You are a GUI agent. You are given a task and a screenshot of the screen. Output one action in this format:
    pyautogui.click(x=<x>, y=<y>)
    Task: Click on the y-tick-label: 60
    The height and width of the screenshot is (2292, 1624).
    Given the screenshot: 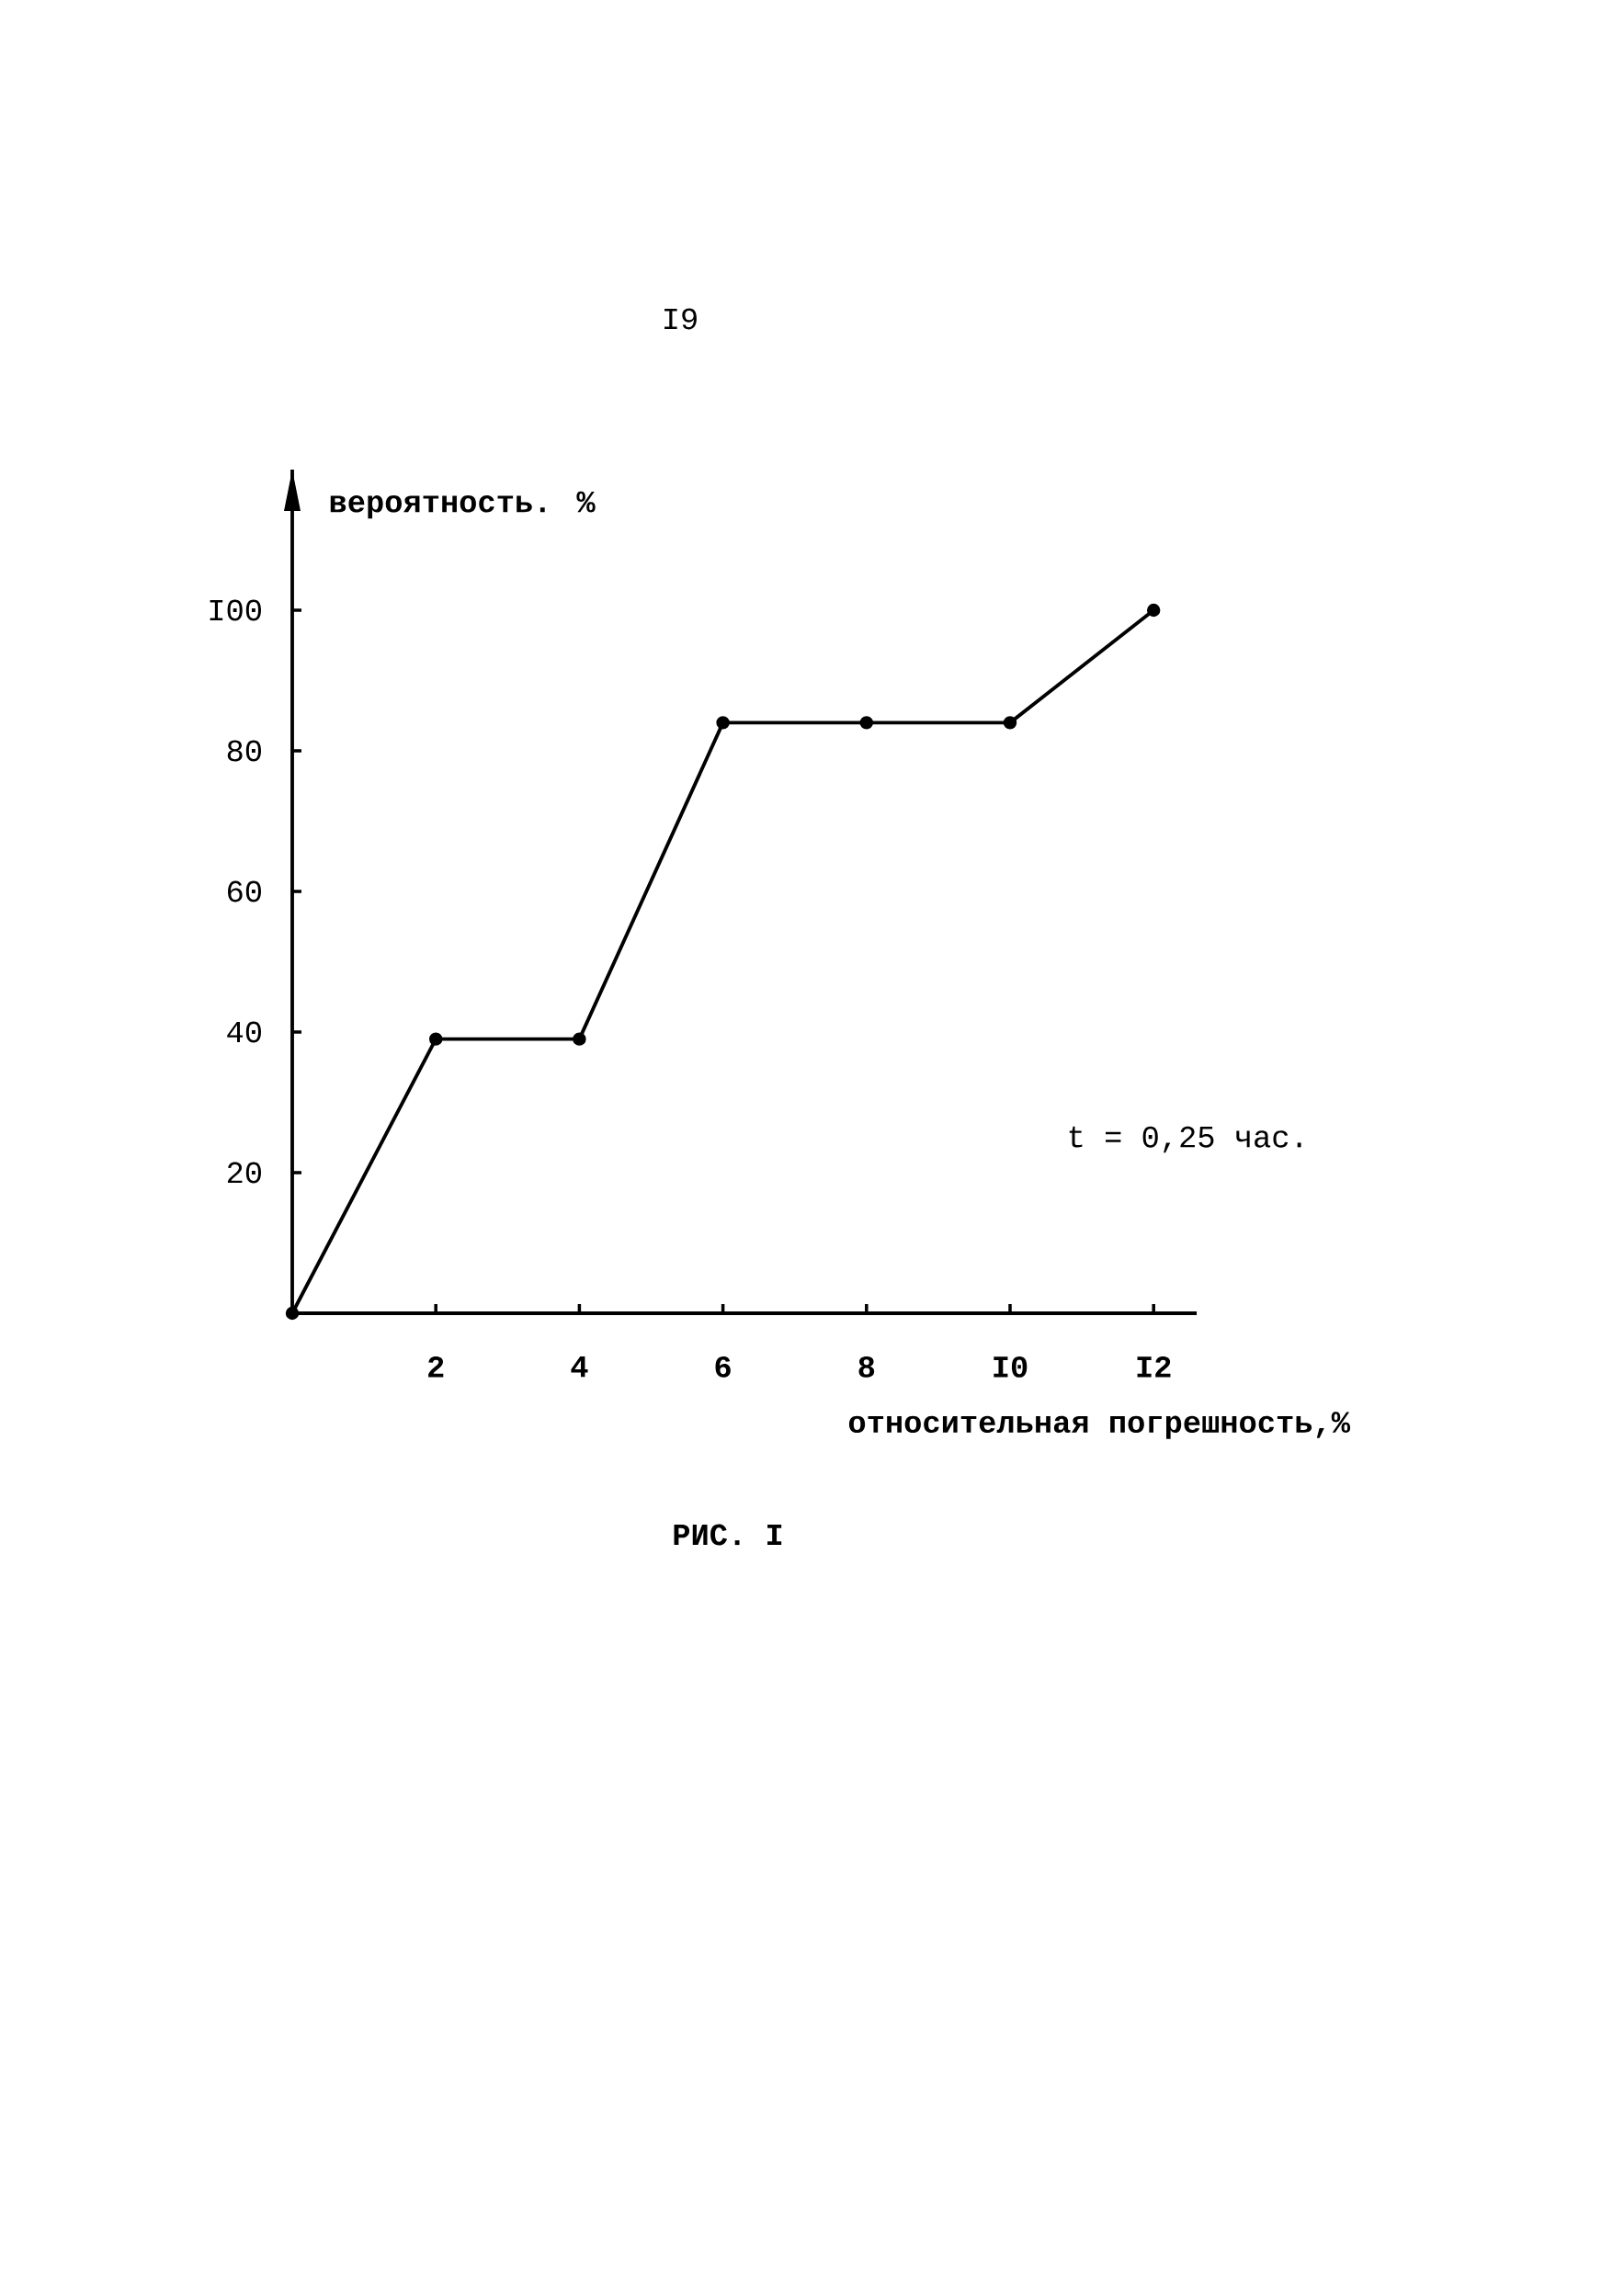 What is the action you would take?
    pyautogui.click(x=245, y=891)
    